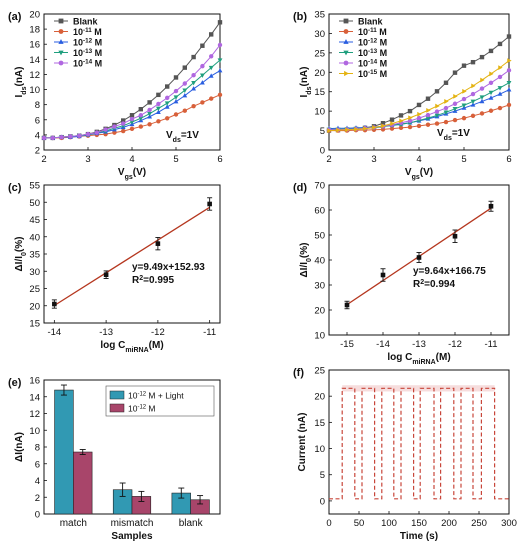 This screenshot has width=521, height=550. I want to click on y-tick-label: 8, so click(37, 448).